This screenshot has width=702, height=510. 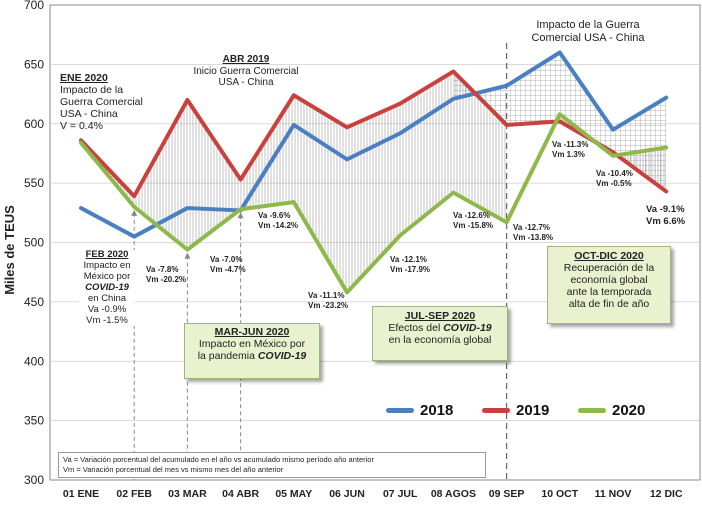 I want to click on legend-item-2019: 2019, so click(x=515, y=410).